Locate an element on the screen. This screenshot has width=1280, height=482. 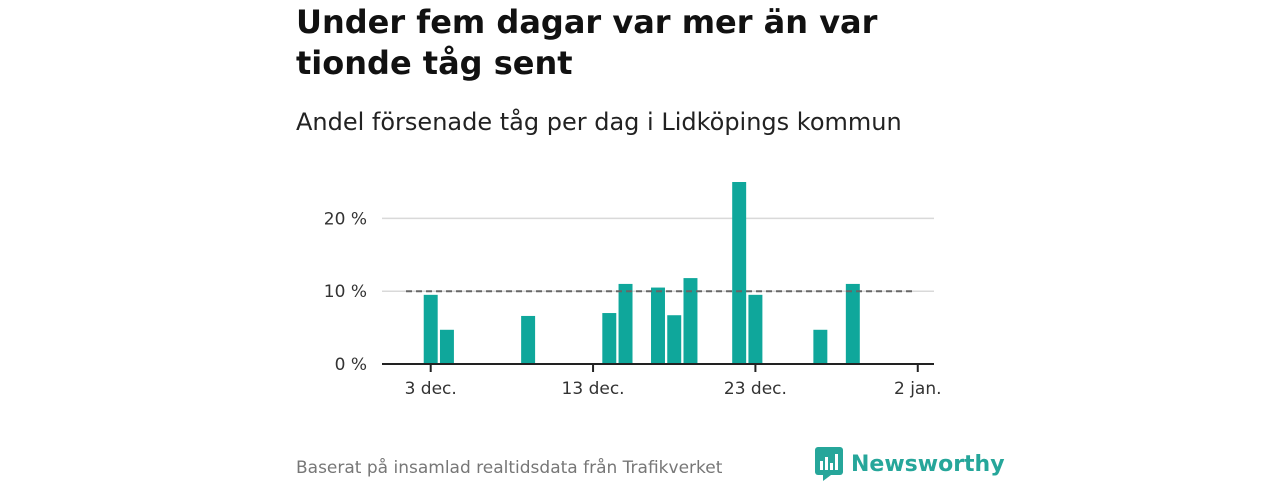
x-tick-label: 3 dec. is located at coordinates (431, 389).